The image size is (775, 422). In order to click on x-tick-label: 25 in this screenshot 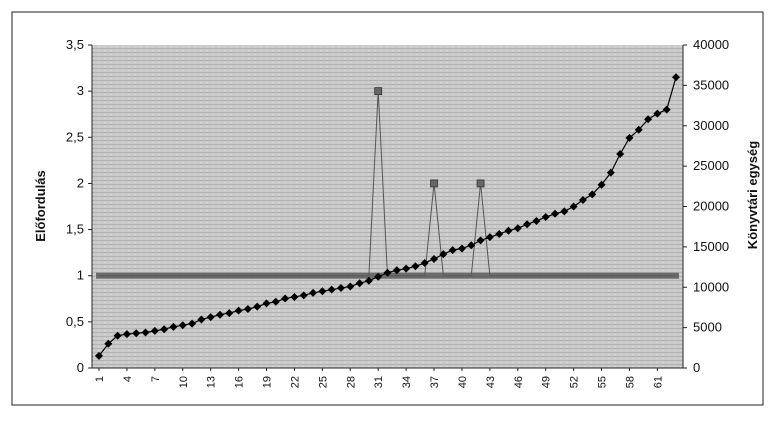, I will do `click(323, 382)`.